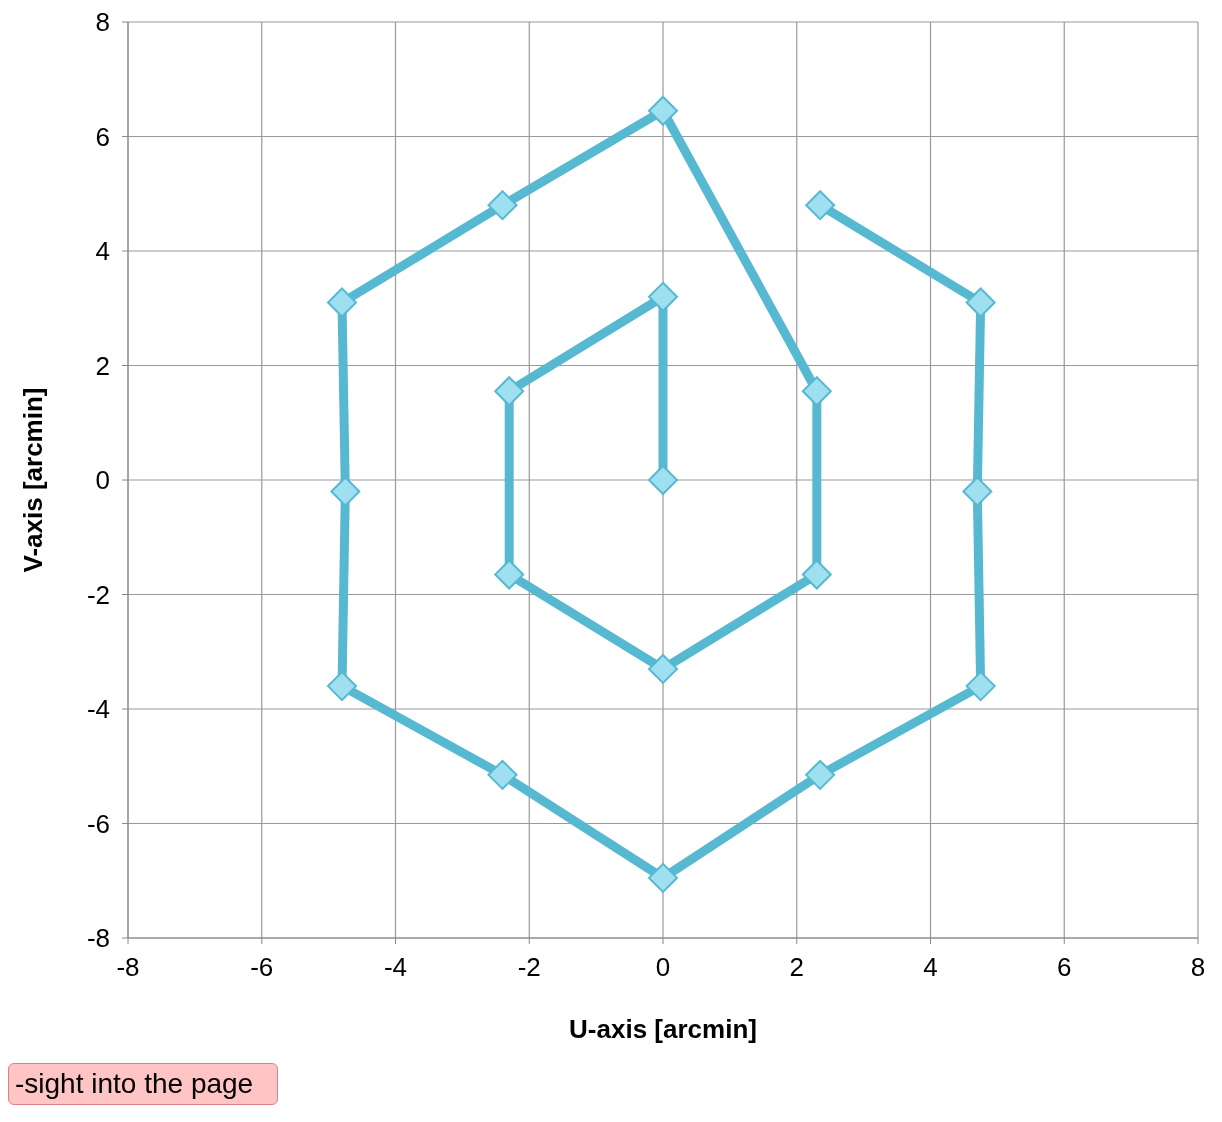 The height and width of the screenshot is (1122, 1222). What do you see at coordinates (102, 136) in the screenshot?
I see `y-tick-label: 6` at bounding box center [102, 136].